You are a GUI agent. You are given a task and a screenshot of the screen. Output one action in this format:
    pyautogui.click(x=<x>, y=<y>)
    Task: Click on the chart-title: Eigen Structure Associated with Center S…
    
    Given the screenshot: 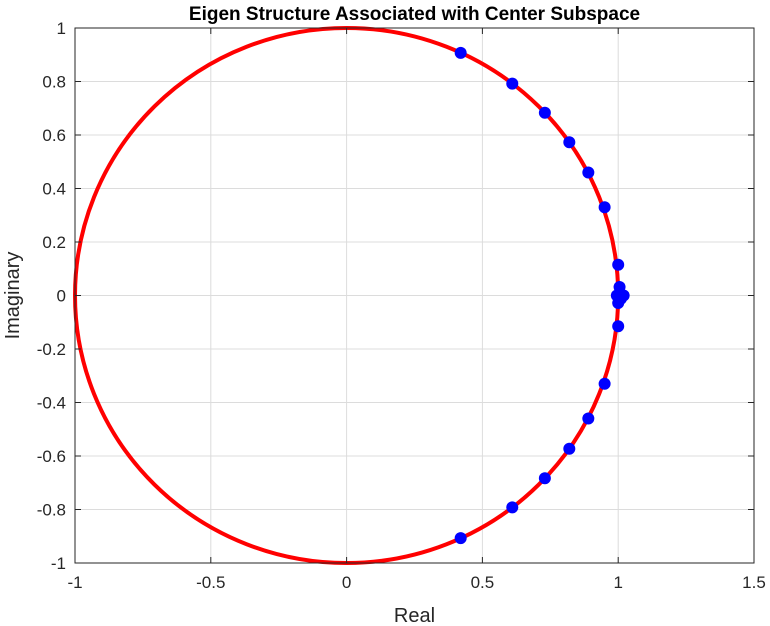 What is the action you would take?
    pyautogui.click(x=414, y=14)
    